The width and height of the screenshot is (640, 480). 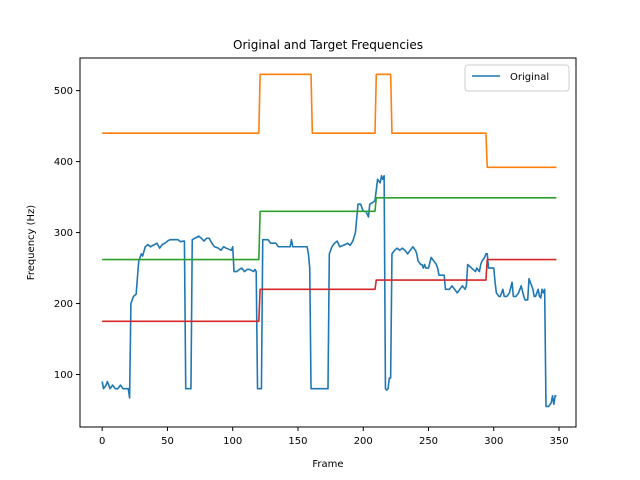 I want to click on x-tick-label: 200, so click(x=363, y=441).